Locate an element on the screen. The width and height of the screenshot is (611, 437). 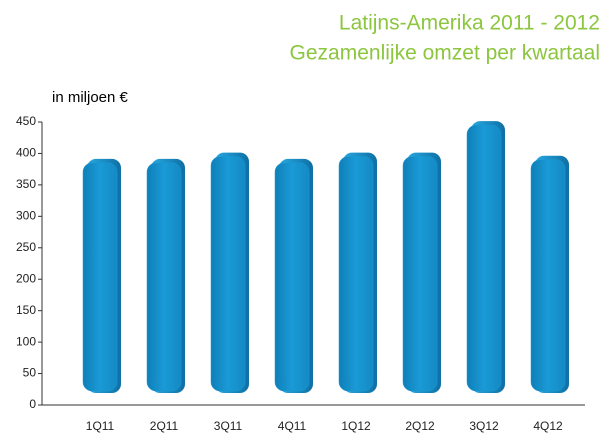
x-tick-label: 1Q11 is located at coordinates (100, 426).